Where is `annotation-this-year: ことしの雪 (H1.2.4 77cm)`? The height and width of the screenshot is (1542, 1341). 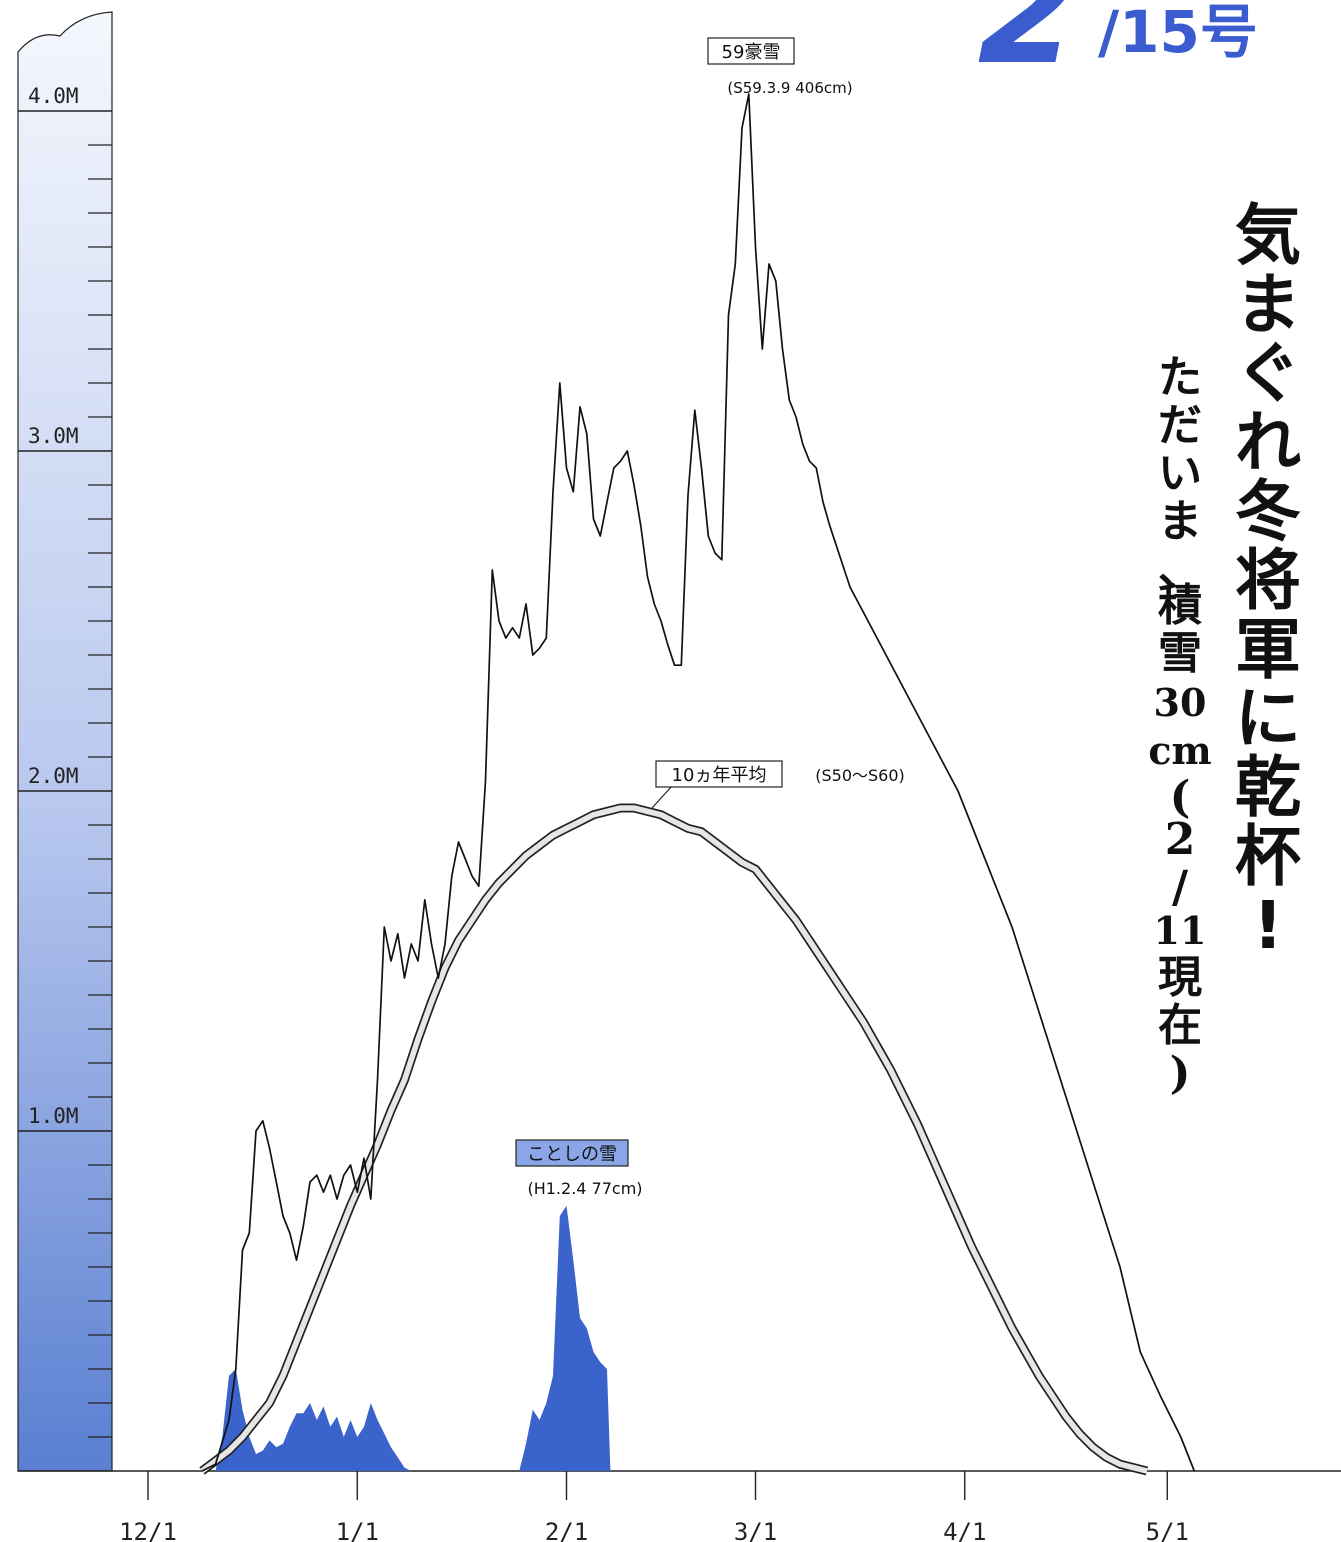 annotation-this-year: ことしの雪 (H1.2.4 77cm) is located at coordinates (579, 1168).